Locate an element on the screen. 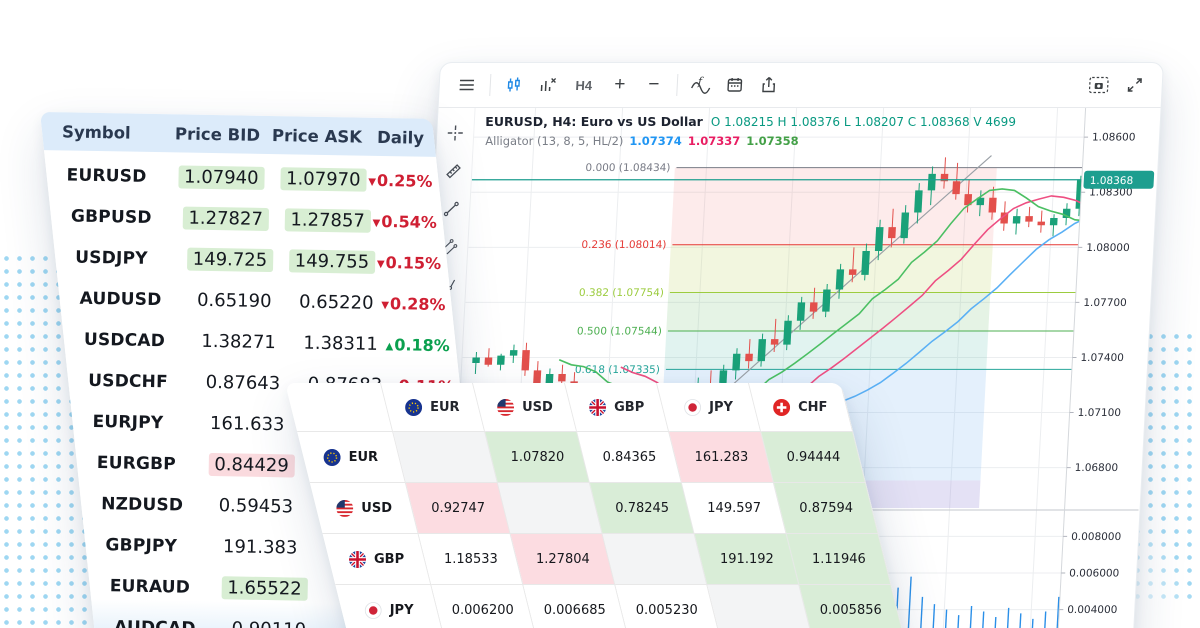 The image size is (1200, 628). symbol-label: USDJPY is located at coordinates (111, 258).